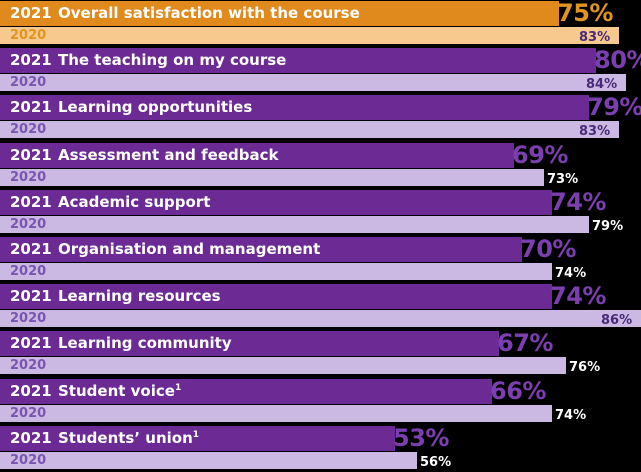 The height and width of the screenshot is (472, 641). Describe the element at coordinates (155, 107) in the screenshot. I see `category-label: Learning opportunities` at that location.